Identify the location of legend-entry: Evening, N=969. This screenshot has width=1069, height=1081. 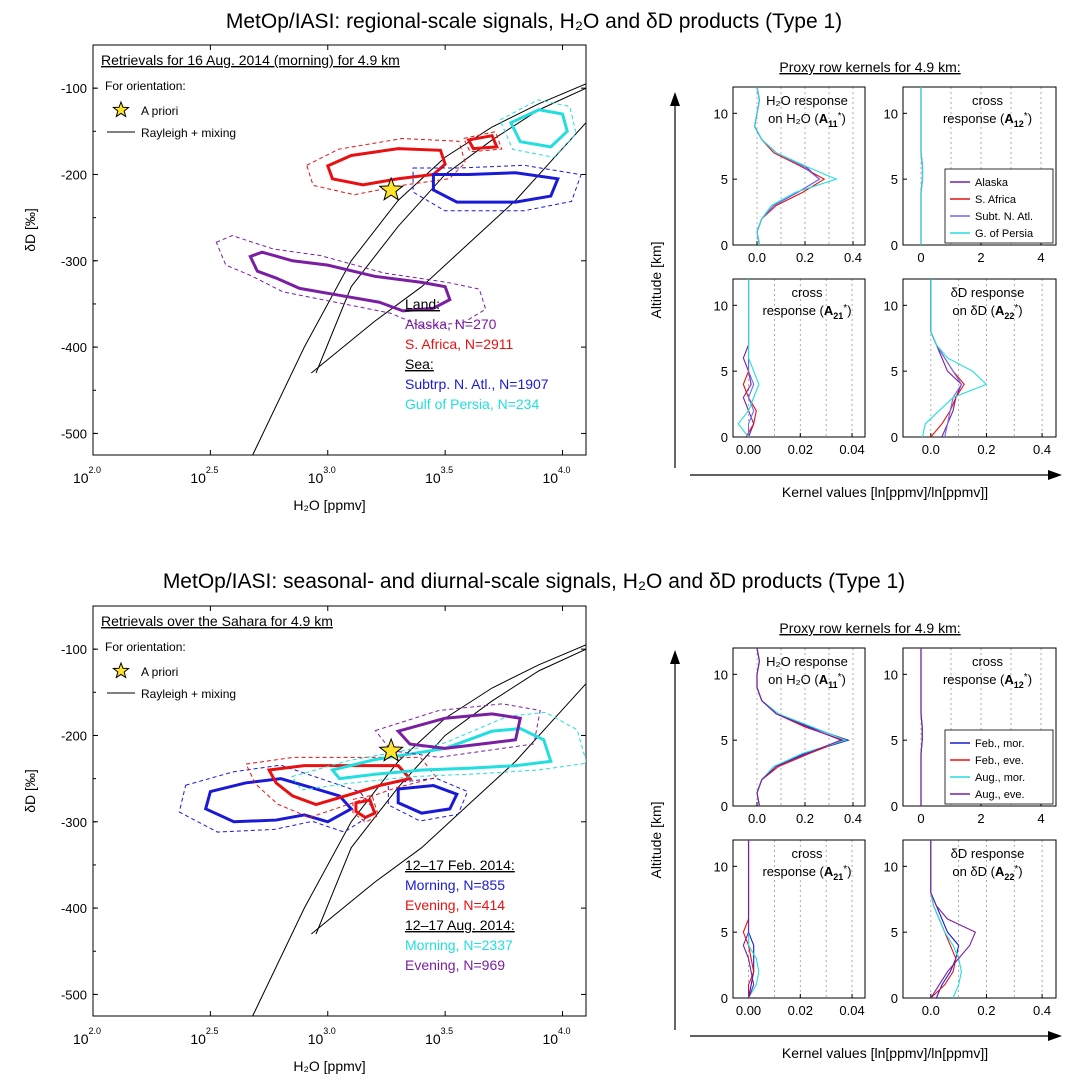
(455, 965).